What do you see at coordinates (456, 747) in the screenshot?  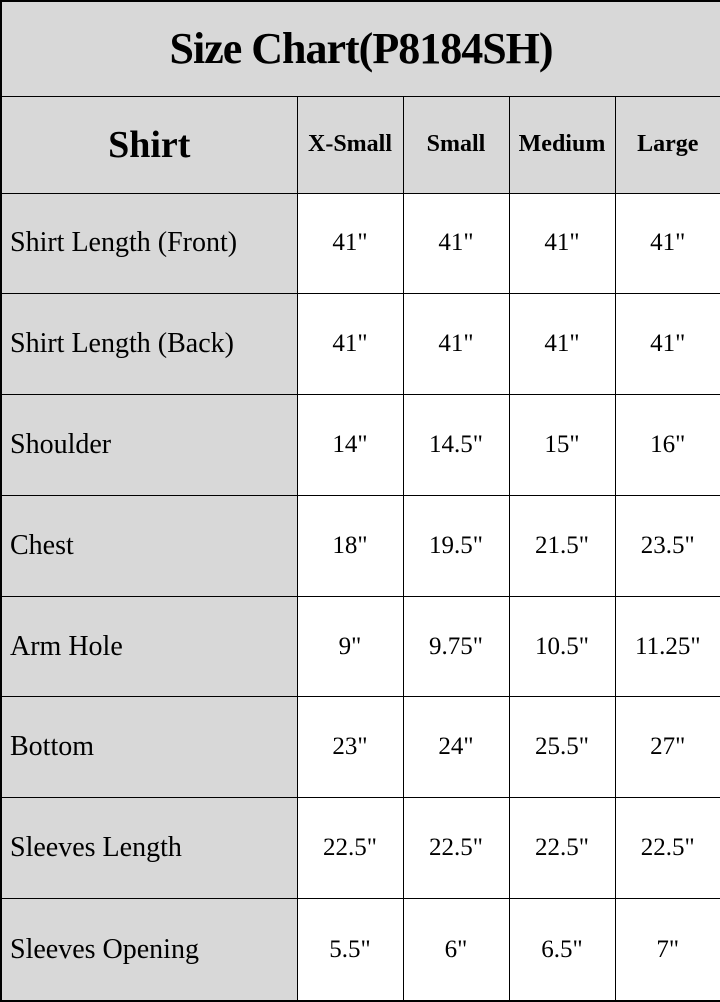 I see `value-cell: 24"` at bounding box center [456, 747].